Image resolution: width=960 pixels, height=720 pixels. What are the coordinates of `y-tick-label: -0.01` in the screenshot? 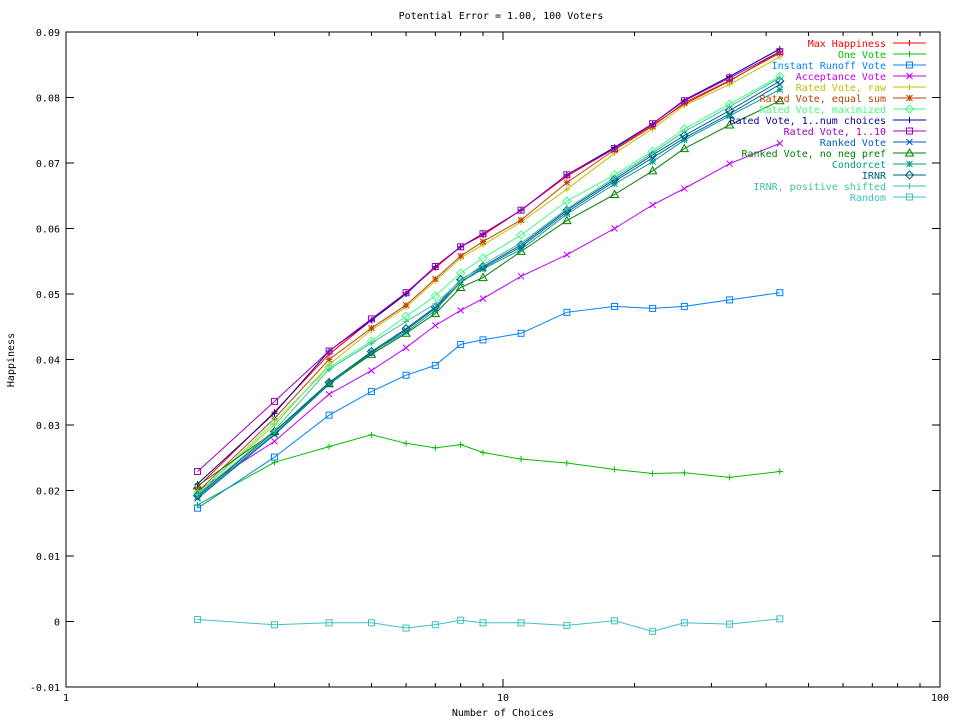 It's located at (45, 688).